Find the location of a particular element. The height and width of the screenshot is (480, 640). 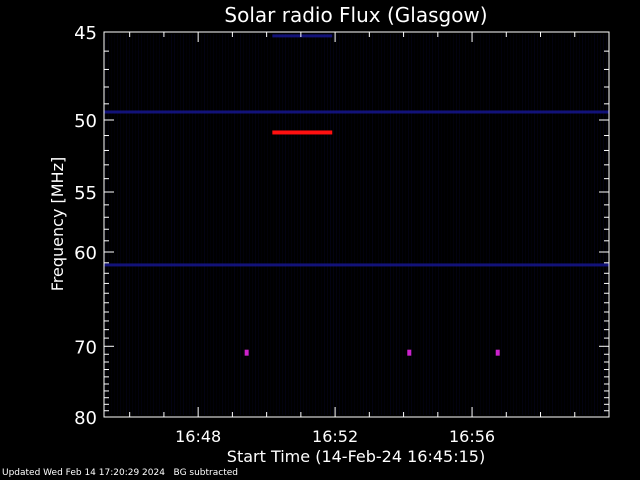

band-feature is located at coordinates (302, 36).